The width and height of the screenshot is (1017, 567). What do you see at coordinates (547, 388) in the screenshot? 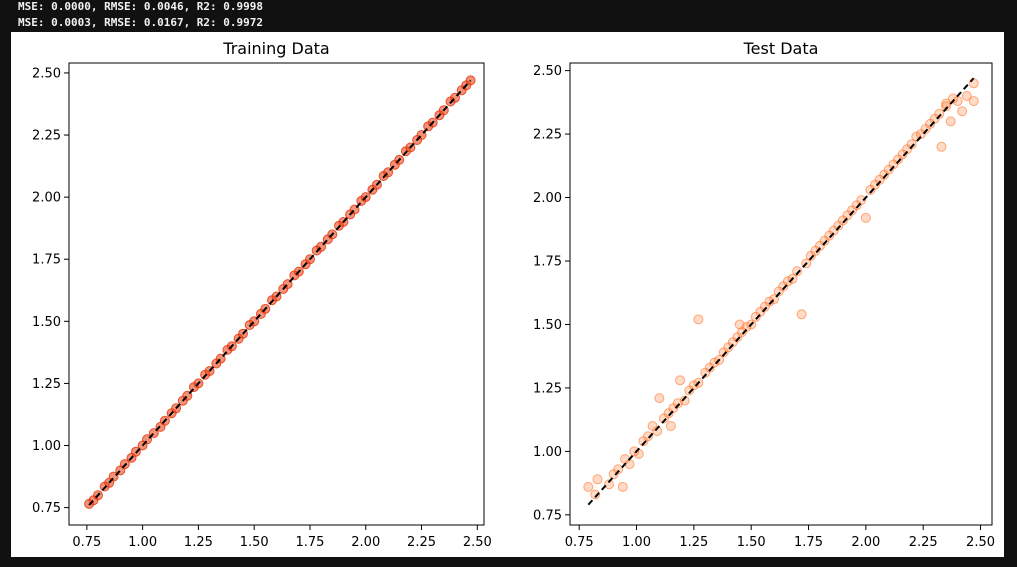
I see `test-y-tick-label: 1.25` at bounding box center [547, 388].